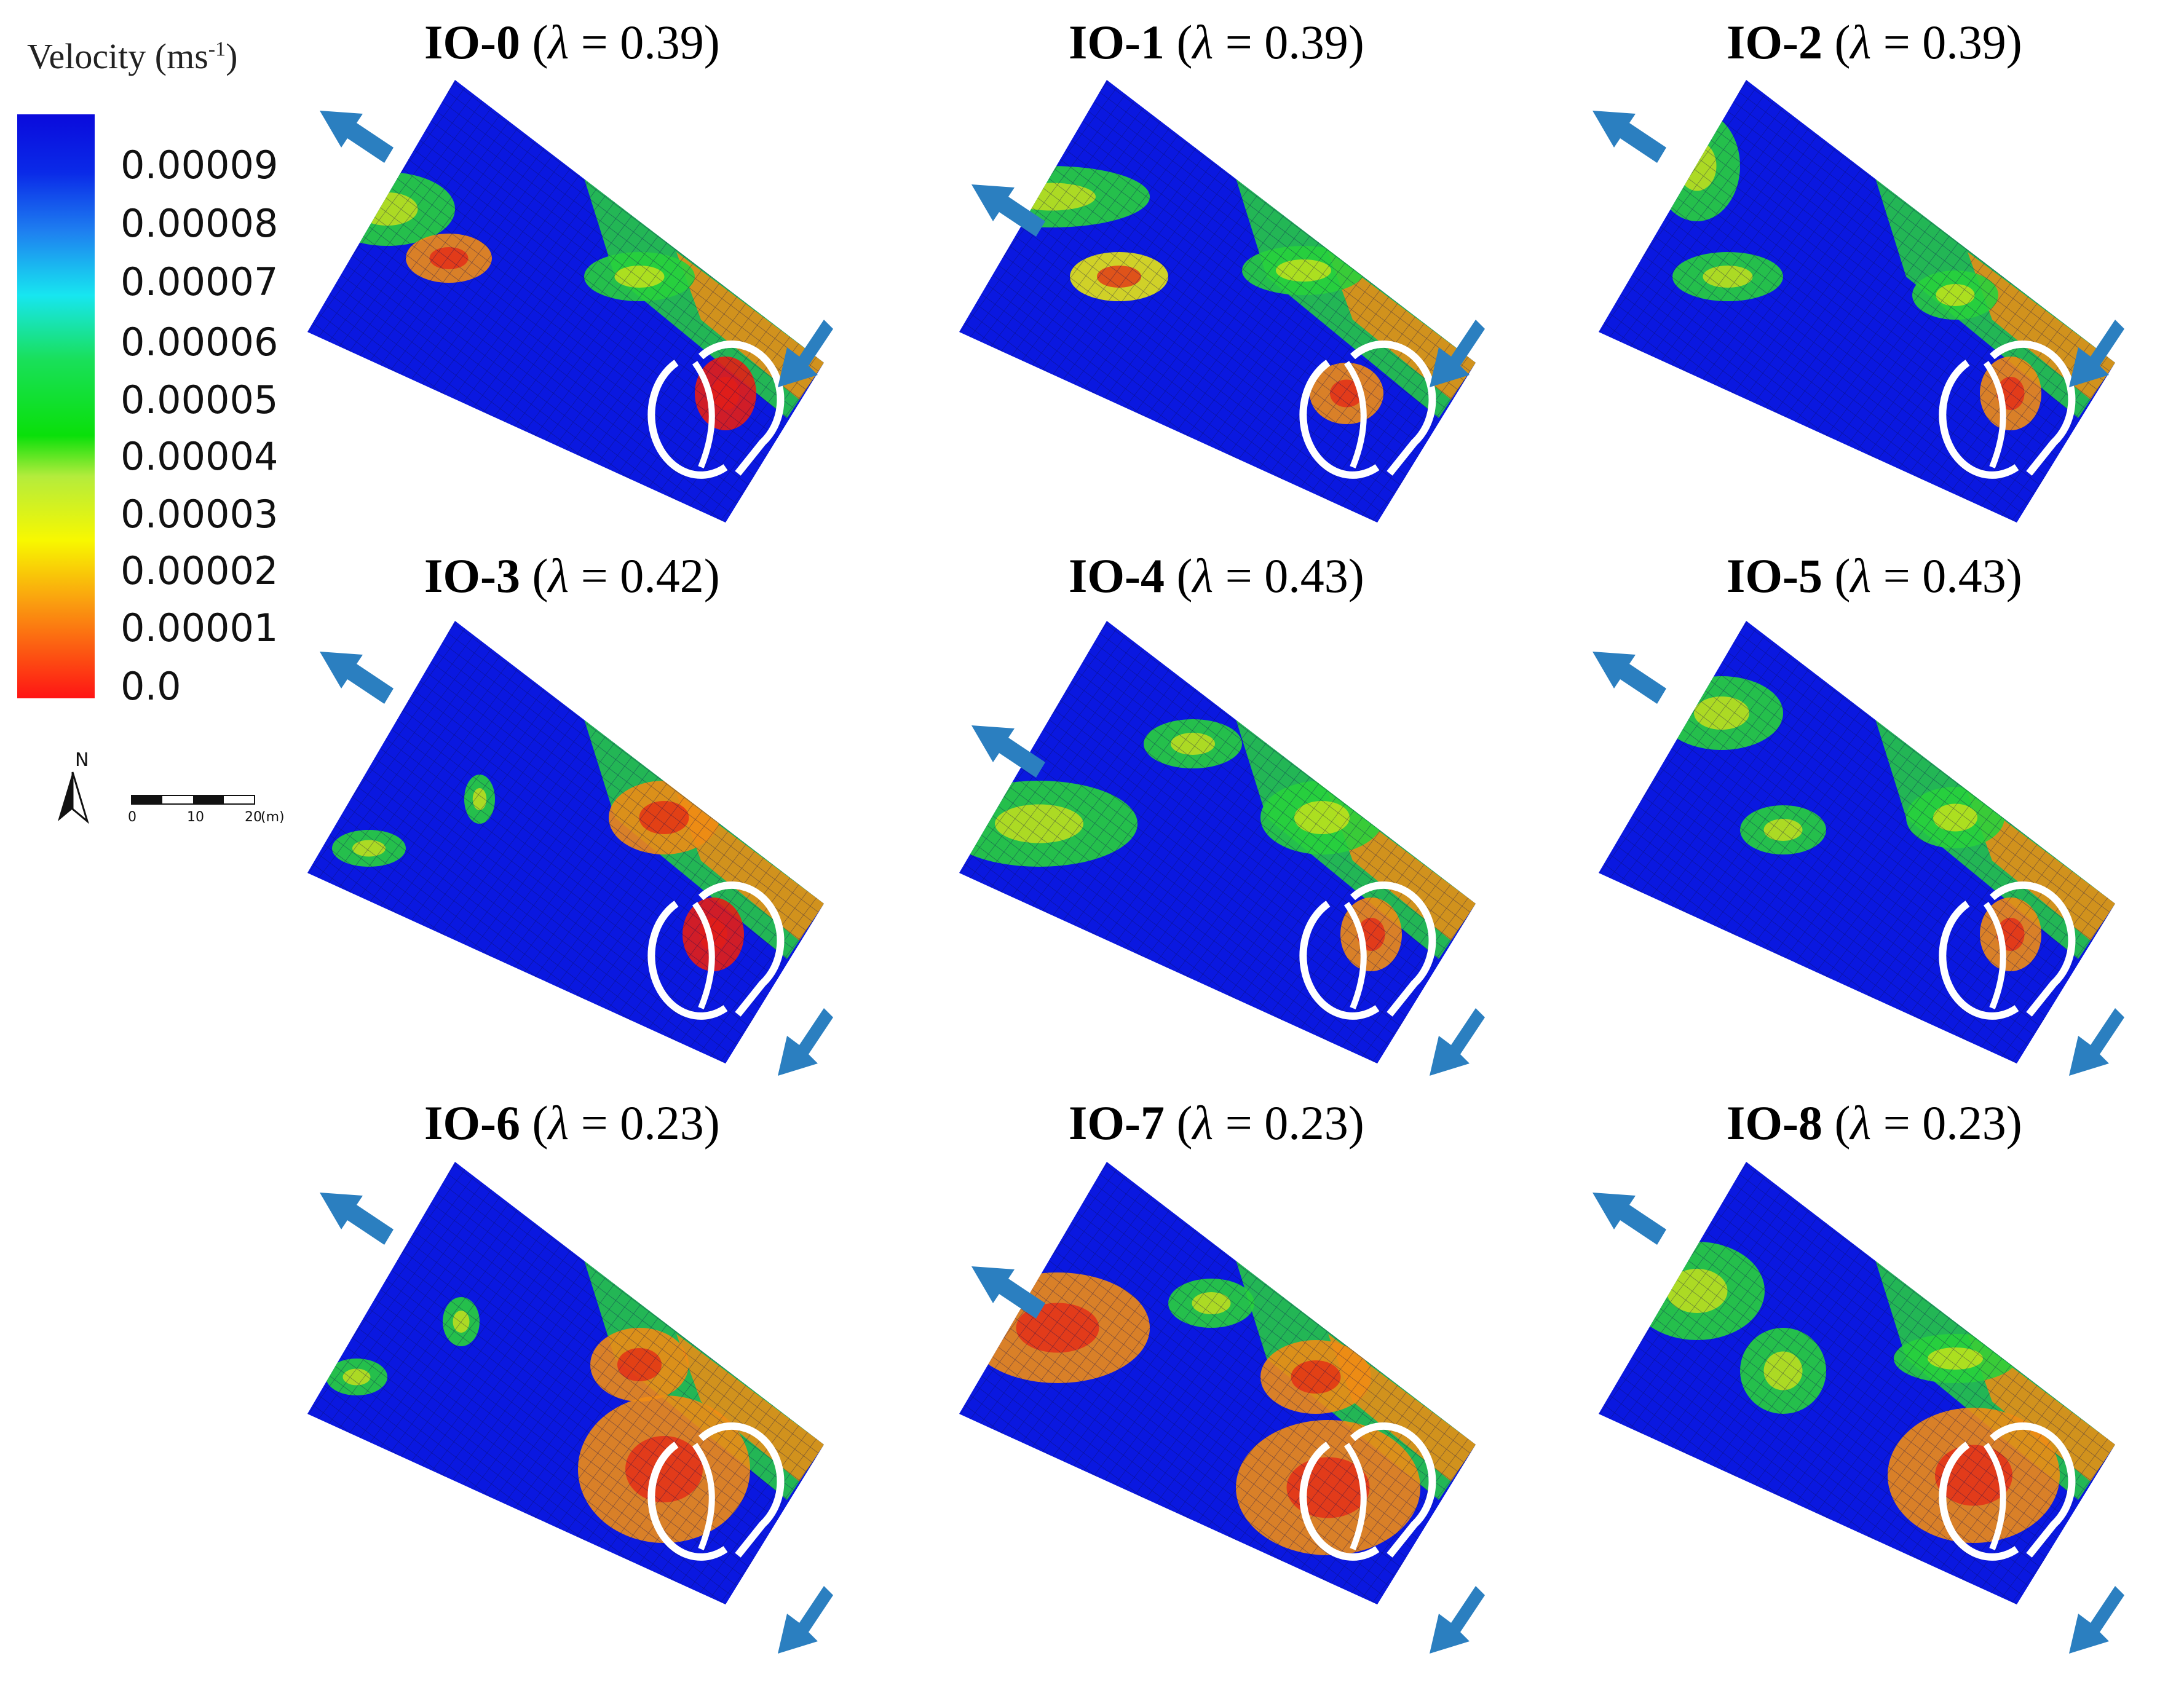 The width and height of the screenshot is (2184, 1704). I want to click on panel-title-io-5: IO-5 (λ = 0.43), so click(1874, 575).